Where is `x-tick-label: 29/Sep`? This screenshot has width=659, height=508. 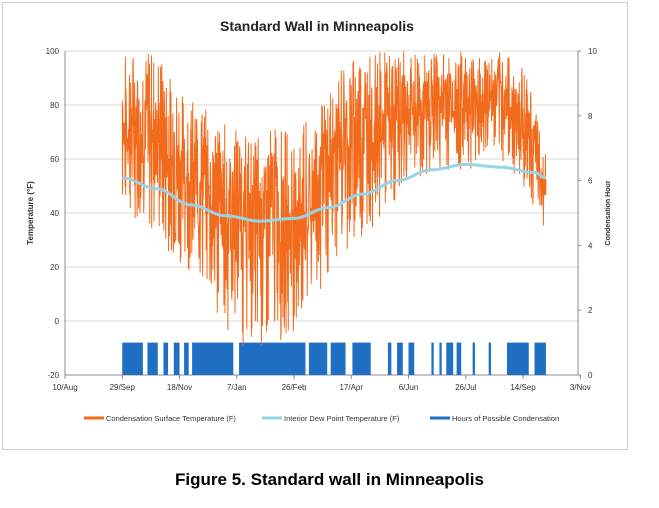
x-tick-label: 29/Sep is located at coordinates (123, 387).